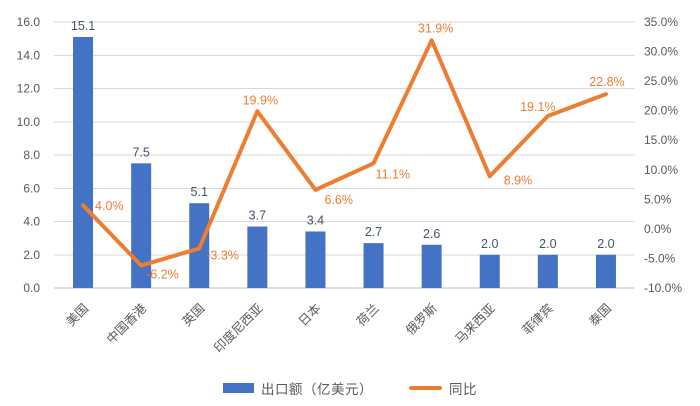 Image resolution: width=700 pixels, height=406 pixels. Describe the element at coordinates (661, 111) in the screenshot. I see `right-axis-tick-label: 20.0%` at that location.